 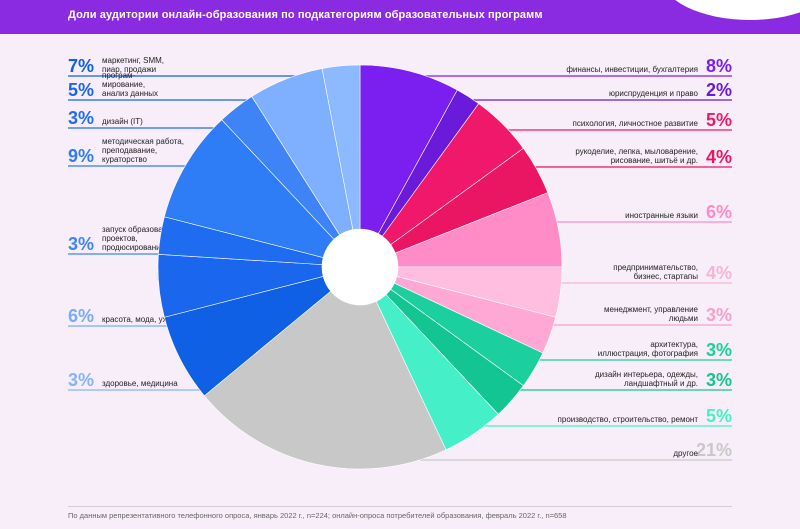 I want to click on slice-category-label: юриспруденция и право, so click(x=654, y=93).